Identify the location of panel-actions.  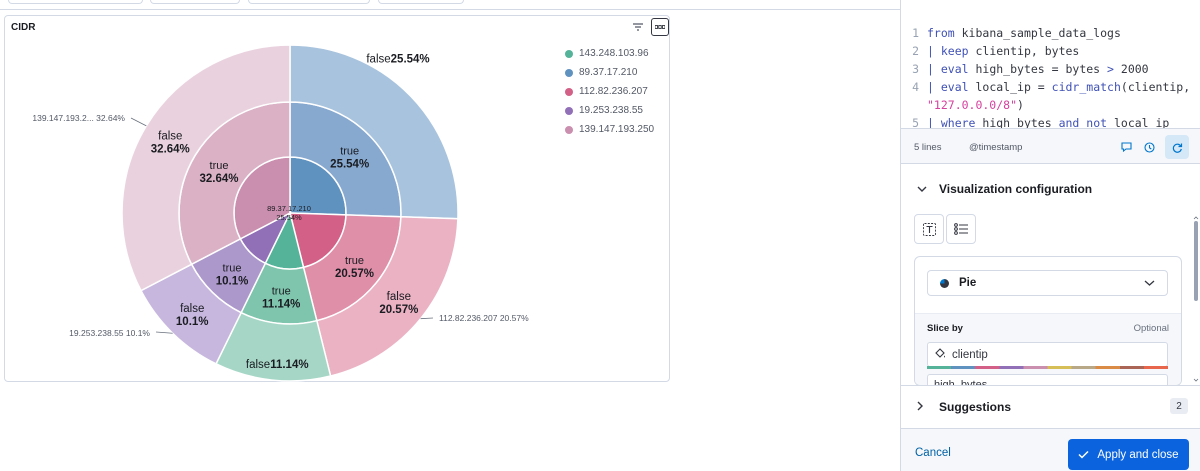
(649, 27).